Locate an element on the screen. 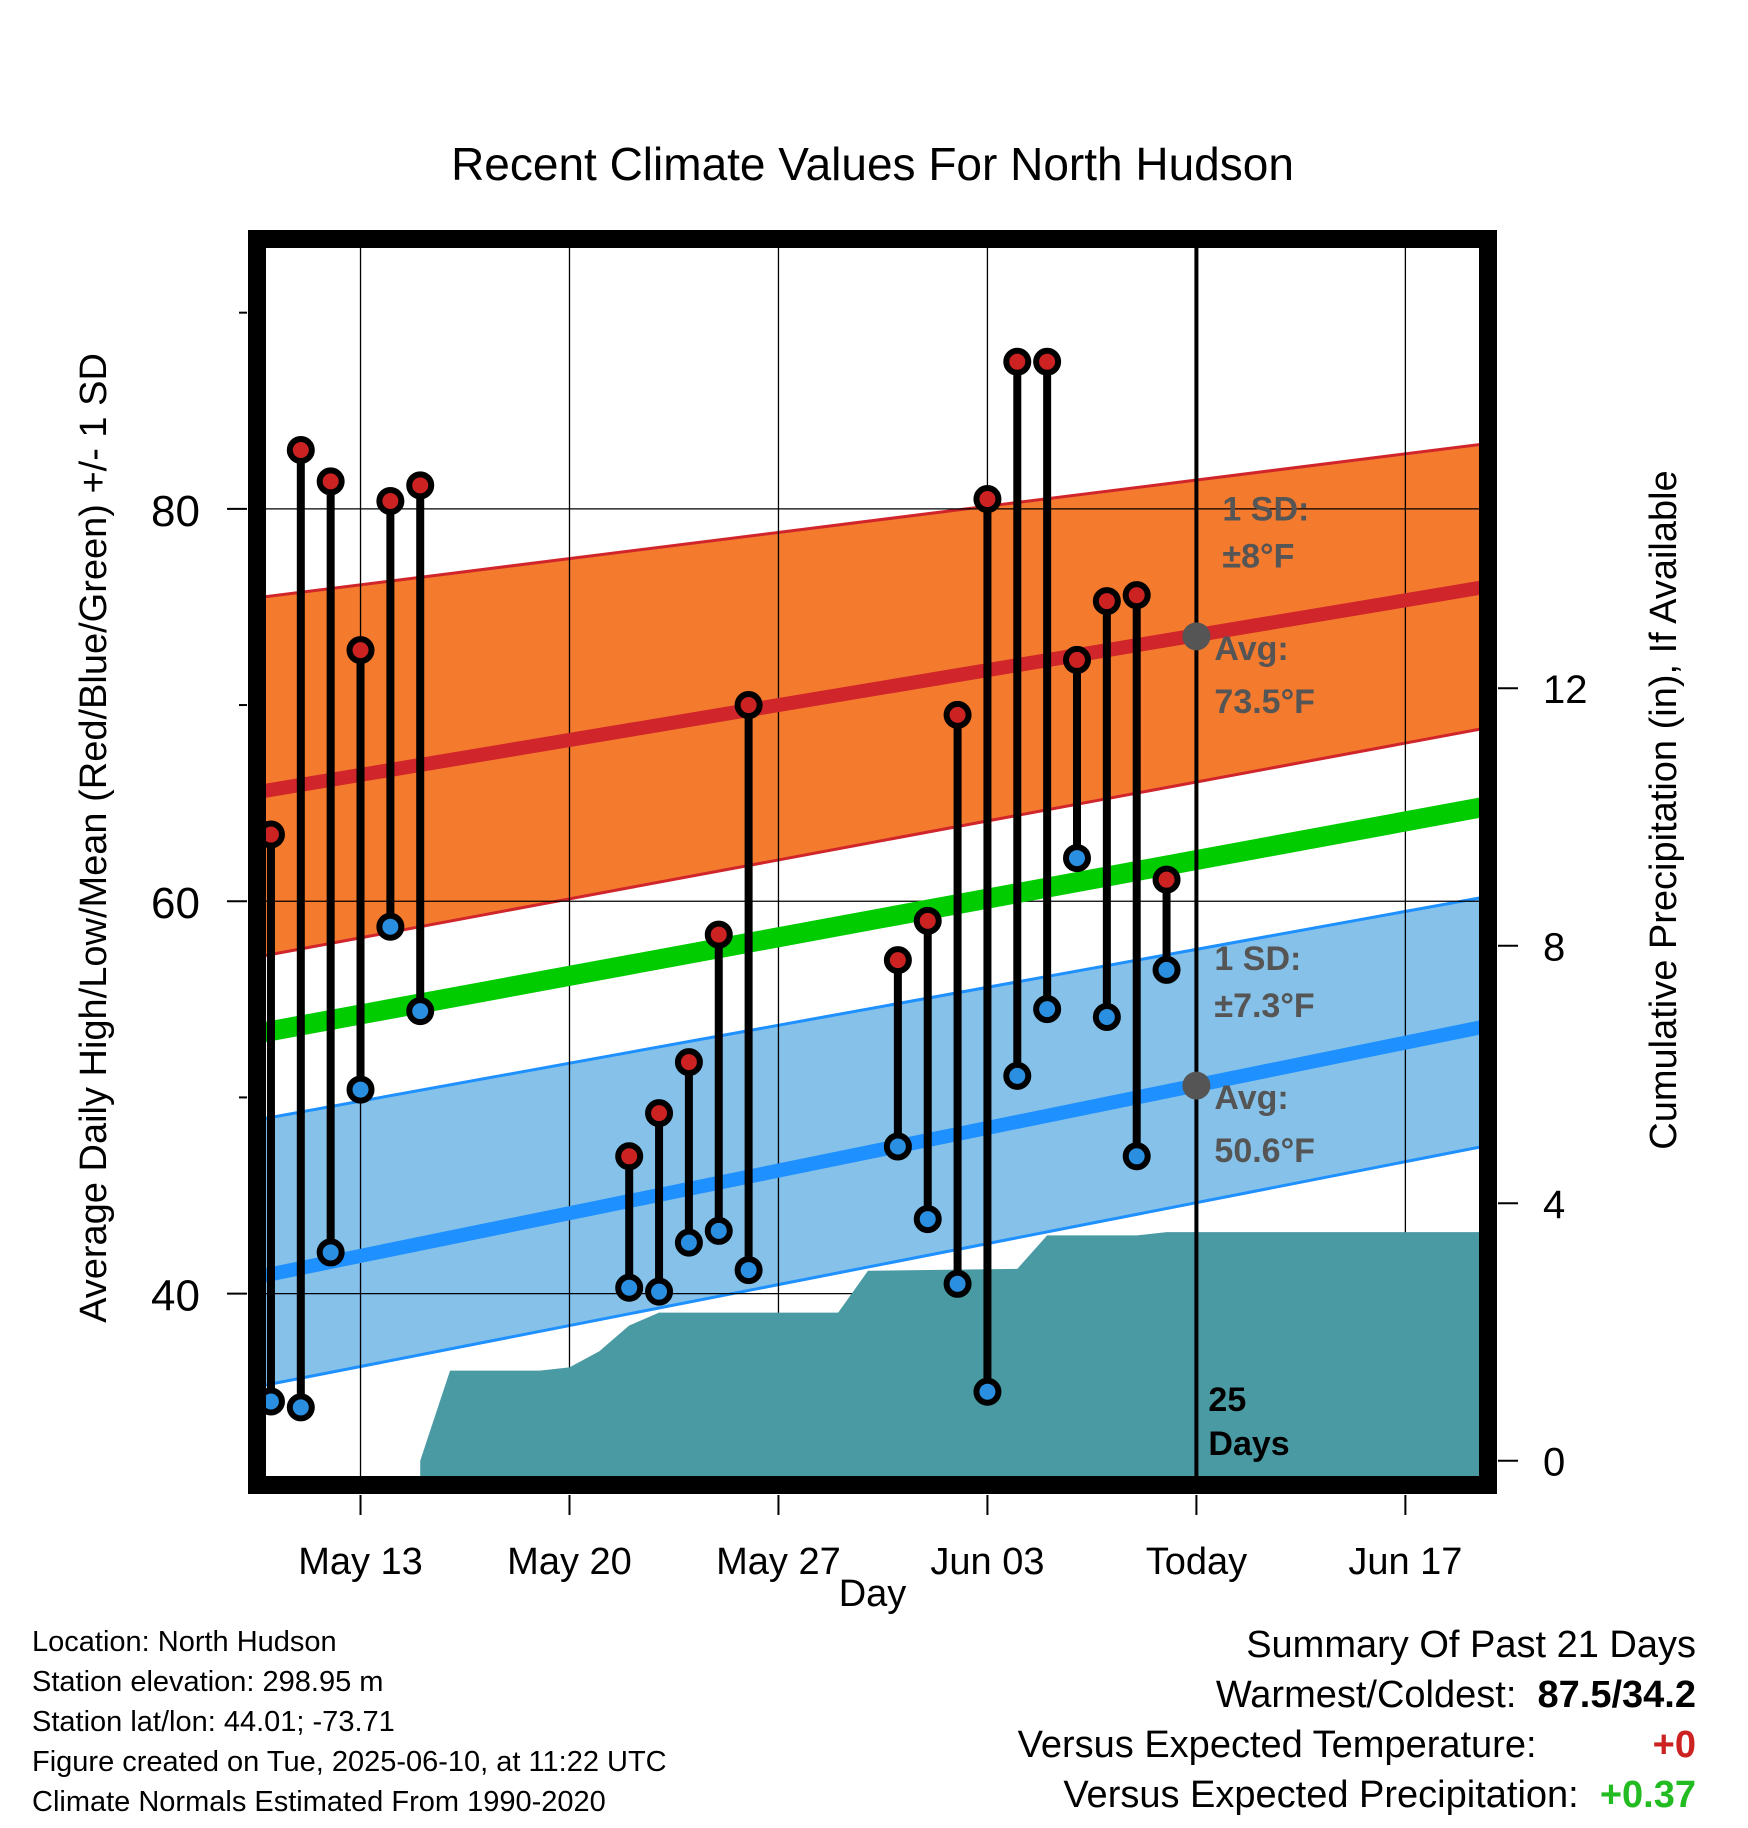 Image resolution: width=1748 pixels, height=1828 pixels. low-sd-value: ±7.3°F is located at coordinates (1264, 1006).